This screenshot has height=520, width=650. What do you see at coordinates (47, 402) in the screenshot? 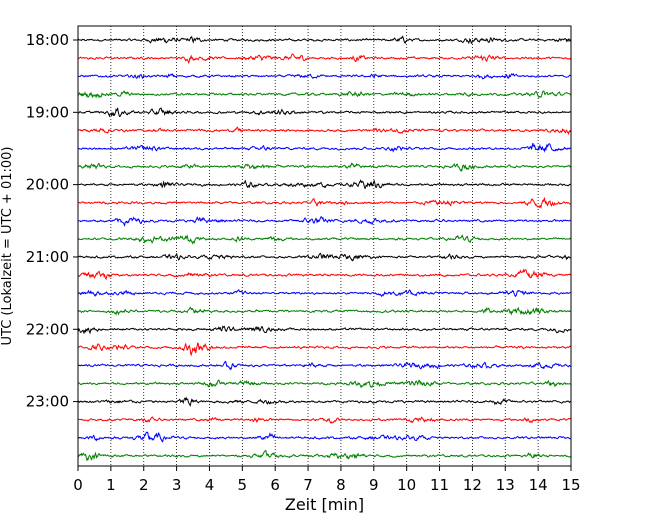
I see `y-tick-label: 23:00` at bounding box center [47, 402].